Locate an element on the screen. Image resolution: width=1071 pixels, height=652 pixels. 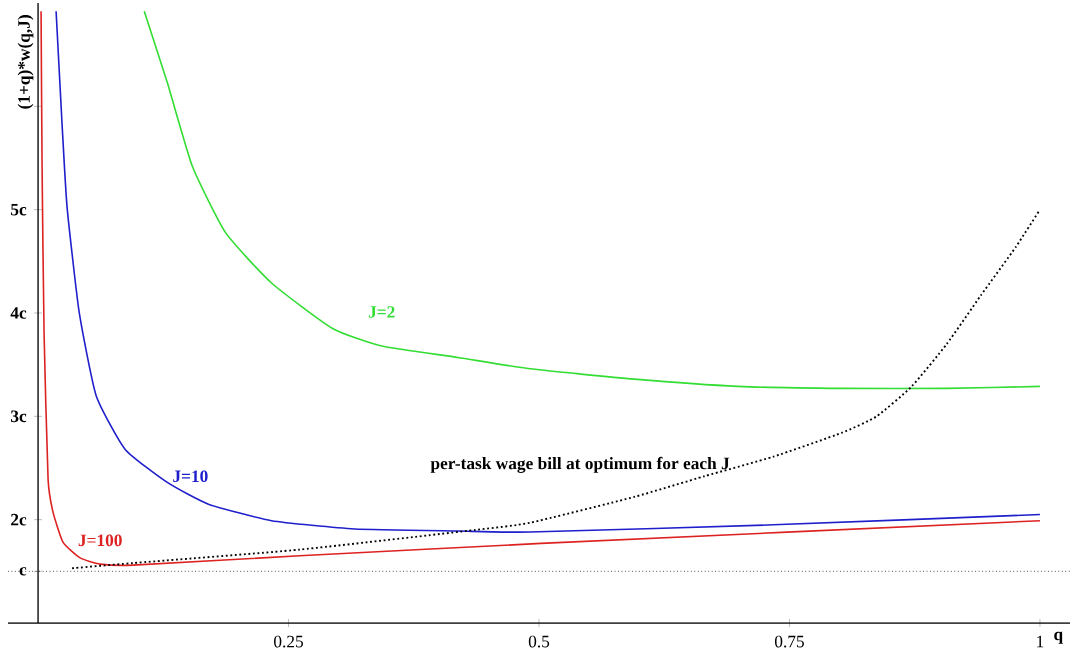
x-tick-label: 0.75 is located at coordinates (789, 641).